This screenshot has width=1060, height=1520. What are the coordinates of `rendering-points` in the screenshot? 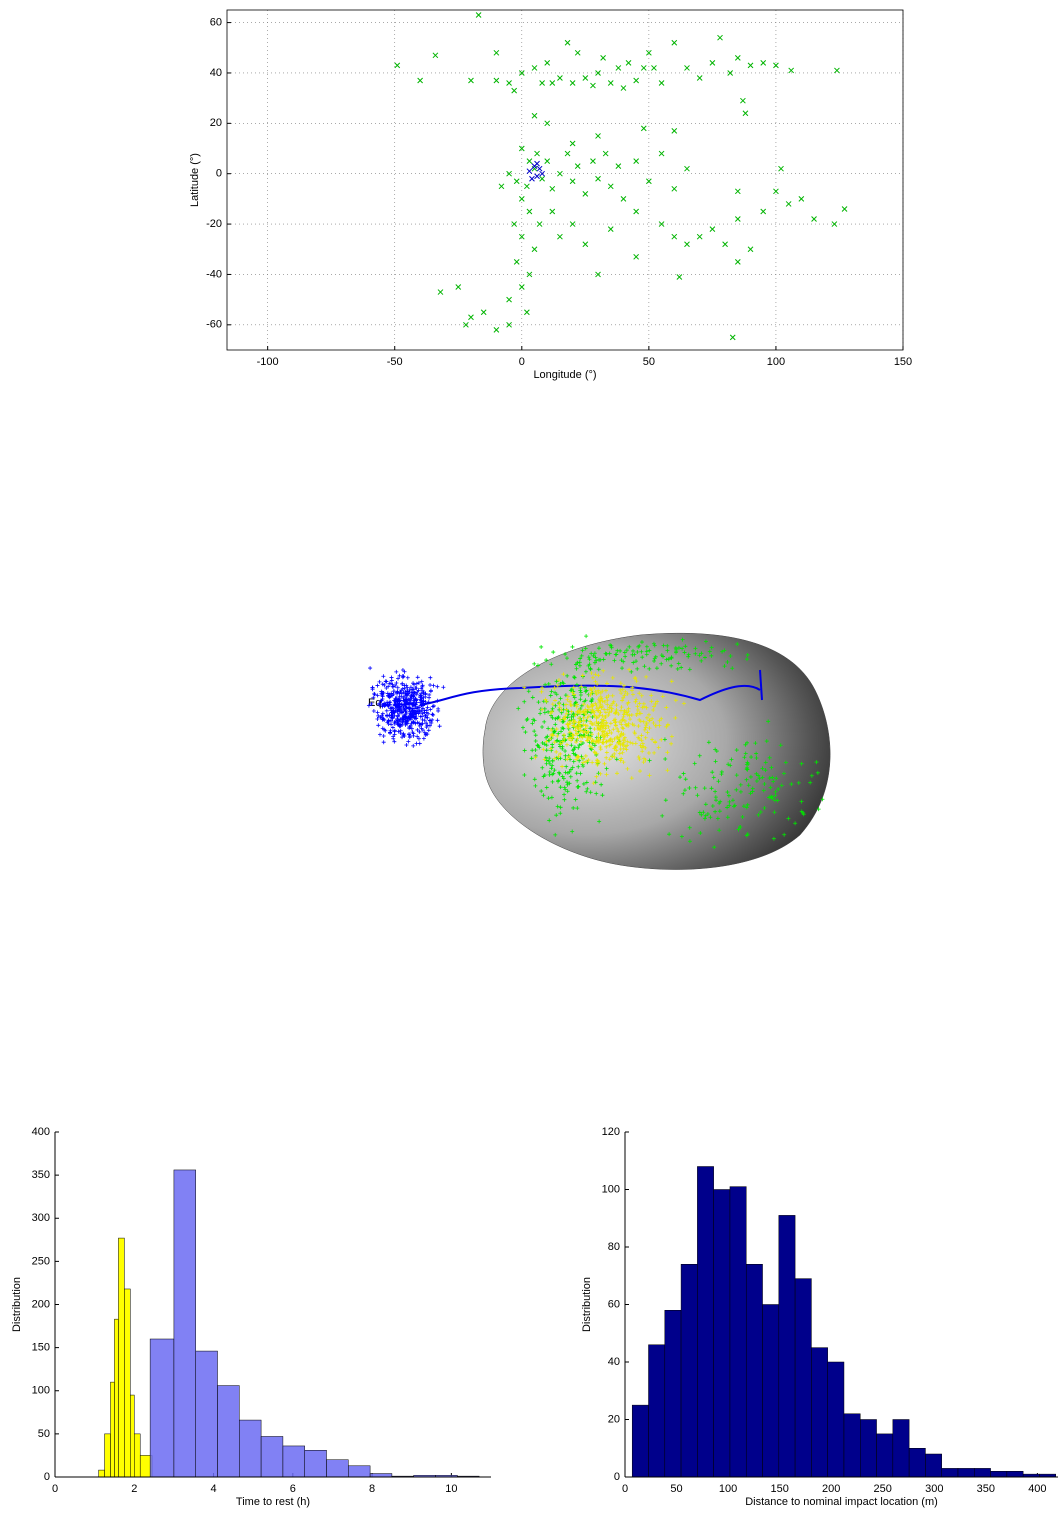 It's located at (595, 742).